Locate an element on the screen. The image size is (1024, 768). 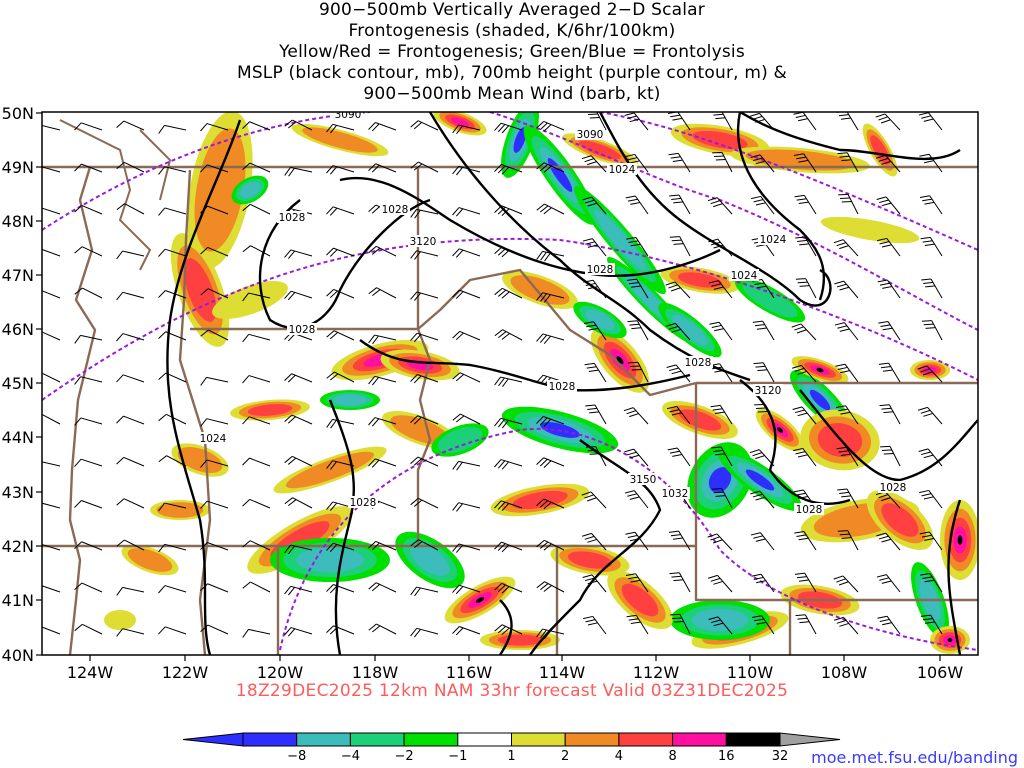
svg-text: 3150 is located at coordinates (643, 480).